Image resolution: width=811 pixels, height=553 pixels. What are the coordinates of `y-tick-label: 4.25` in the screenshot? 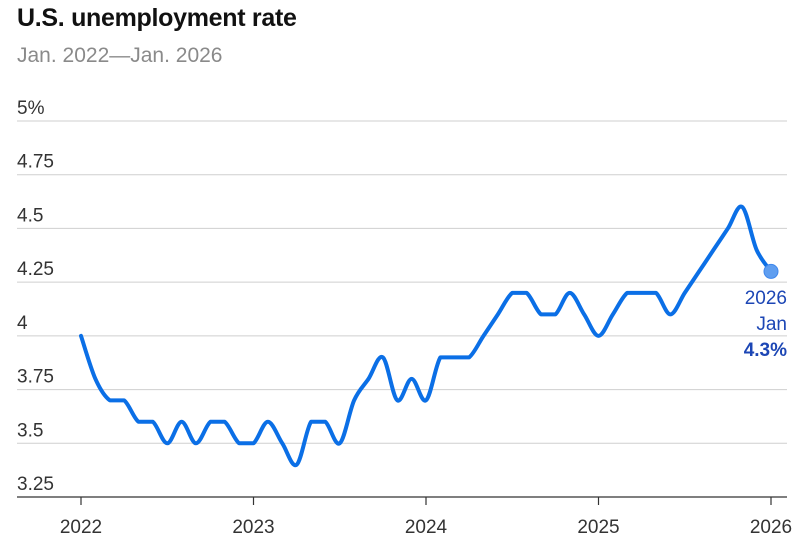 It's located at (35, 269).